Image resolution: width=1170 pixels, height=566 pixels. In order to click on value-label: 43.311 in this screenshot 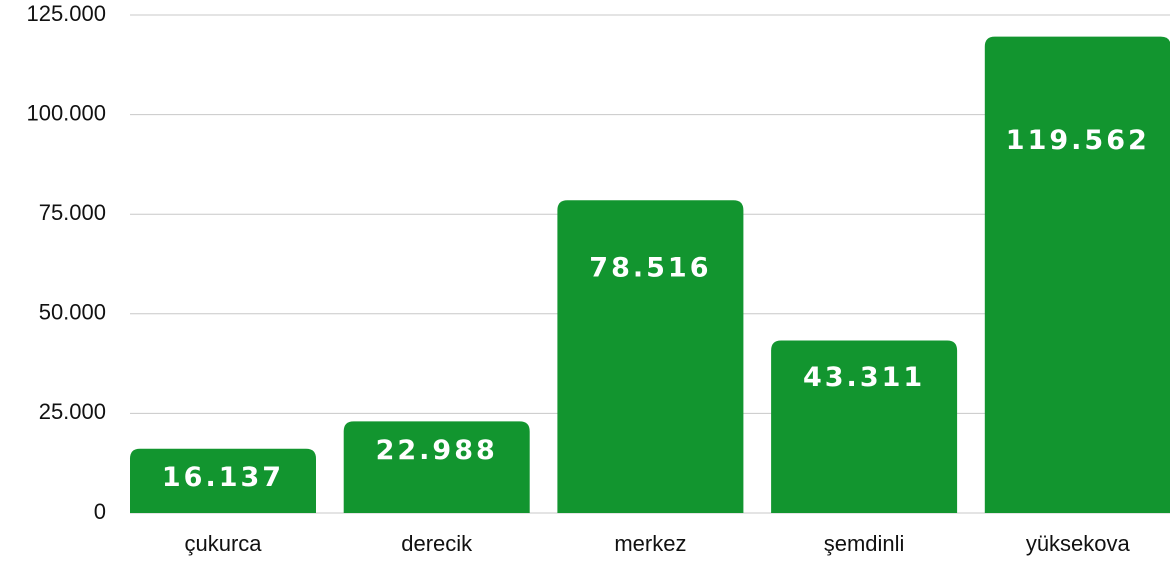, I will do `click(864, 377)`.